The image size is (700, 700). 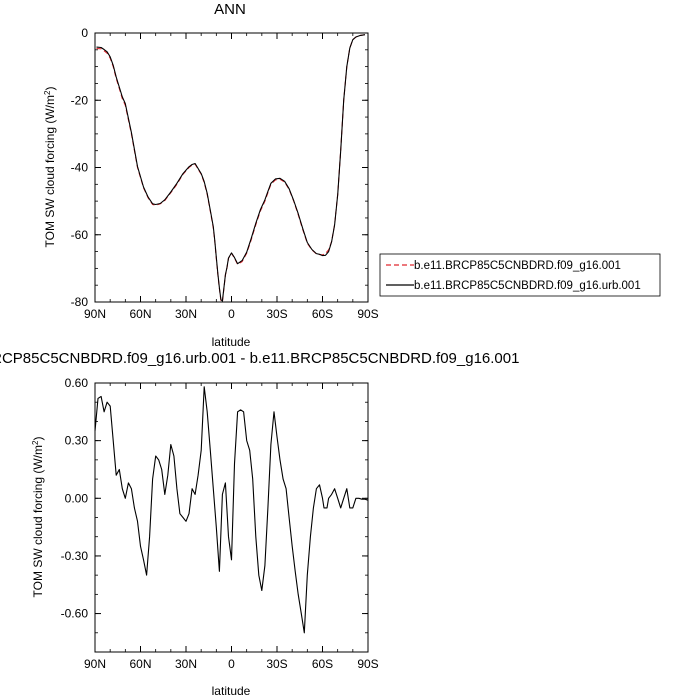 What do you see at coordinates (230, 9) in the screenshot?
I see `top-chart-title: ANN` at bounding box center [230, 9].